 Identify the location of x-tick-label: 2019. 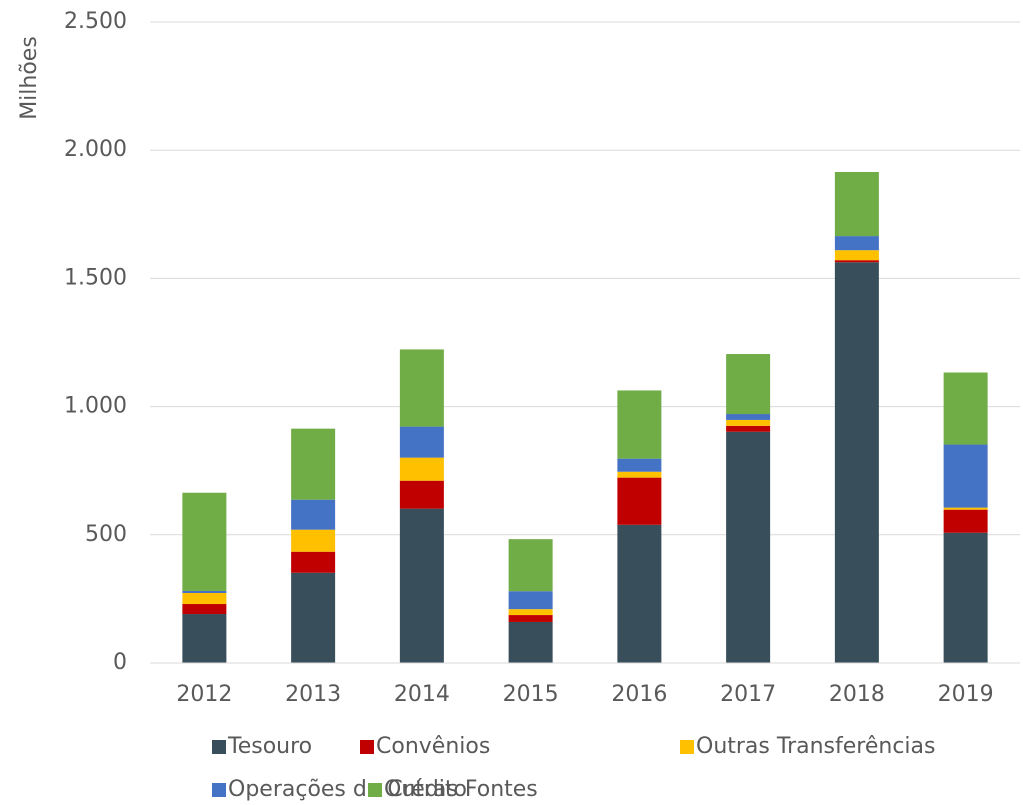
(966, 694).